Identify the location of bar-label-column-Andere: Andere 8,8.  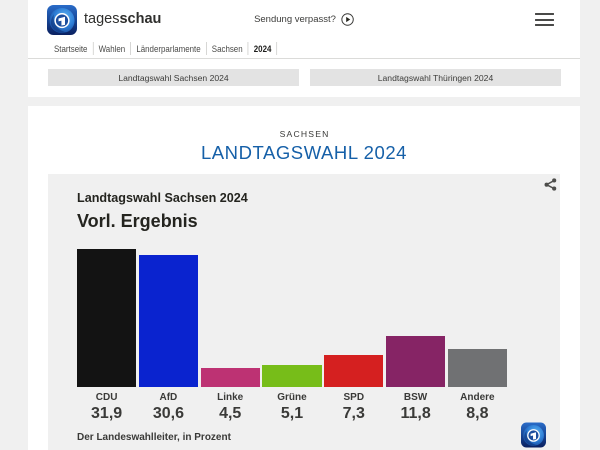
(477, 405).